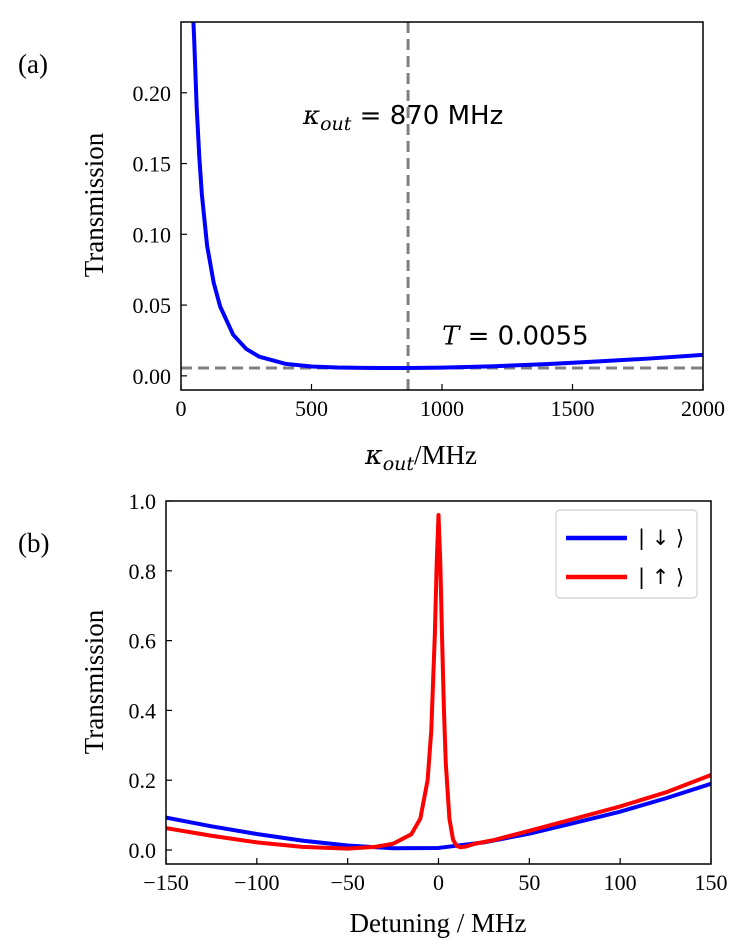 The height and width of the screenshot is (949, 747). Describe the element at coordinates (445, 455) in the screenshot. I see `panel-a-xlabel-unit: /MHz` at that location.